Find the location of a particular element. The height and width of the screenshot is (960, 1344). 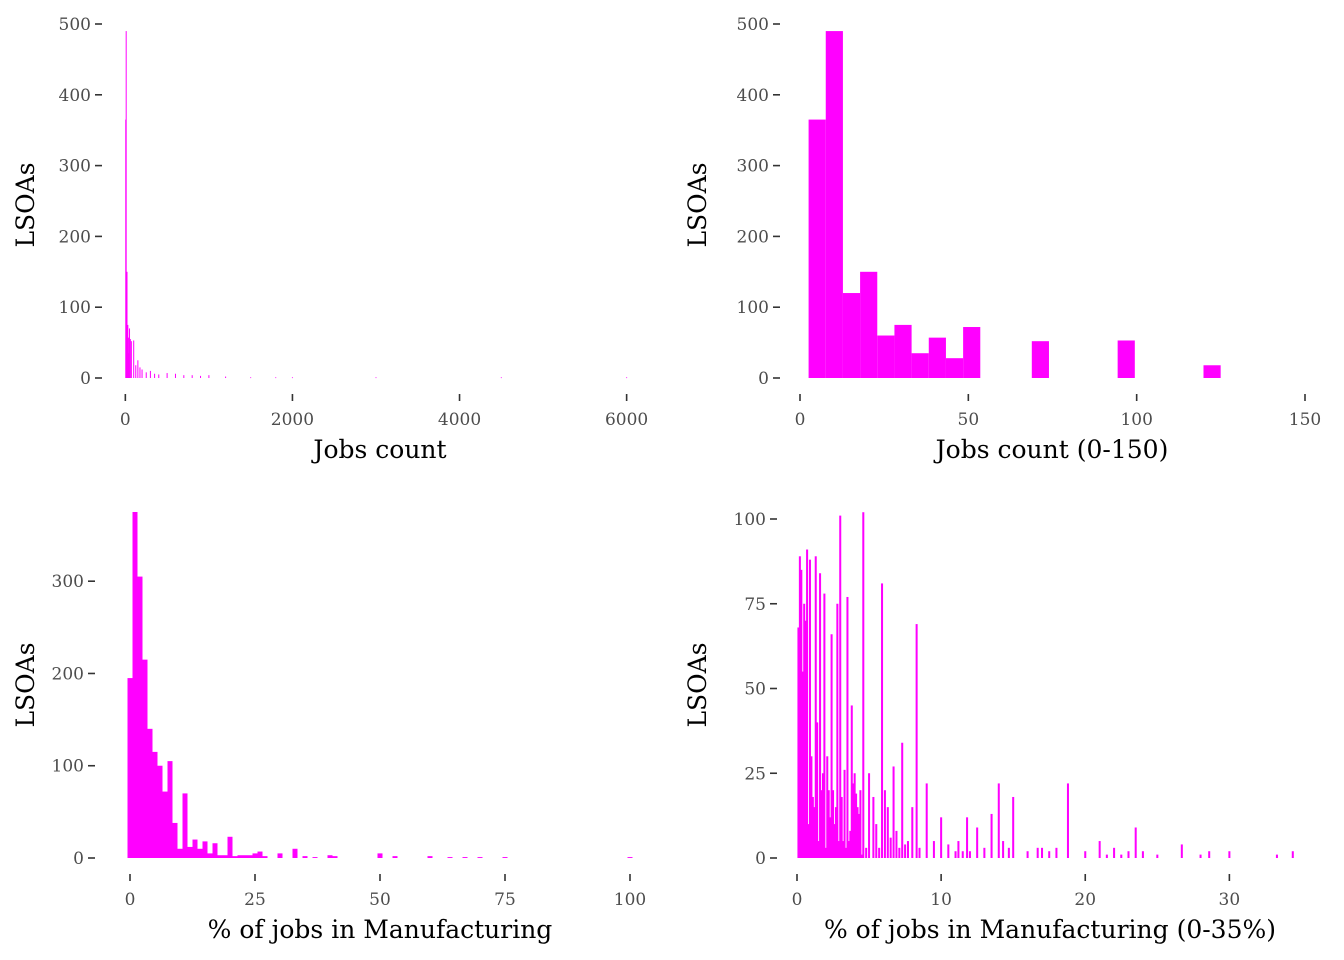

x-axis-title: Jobs count (0-150) is located at coordinates (1051, 449).